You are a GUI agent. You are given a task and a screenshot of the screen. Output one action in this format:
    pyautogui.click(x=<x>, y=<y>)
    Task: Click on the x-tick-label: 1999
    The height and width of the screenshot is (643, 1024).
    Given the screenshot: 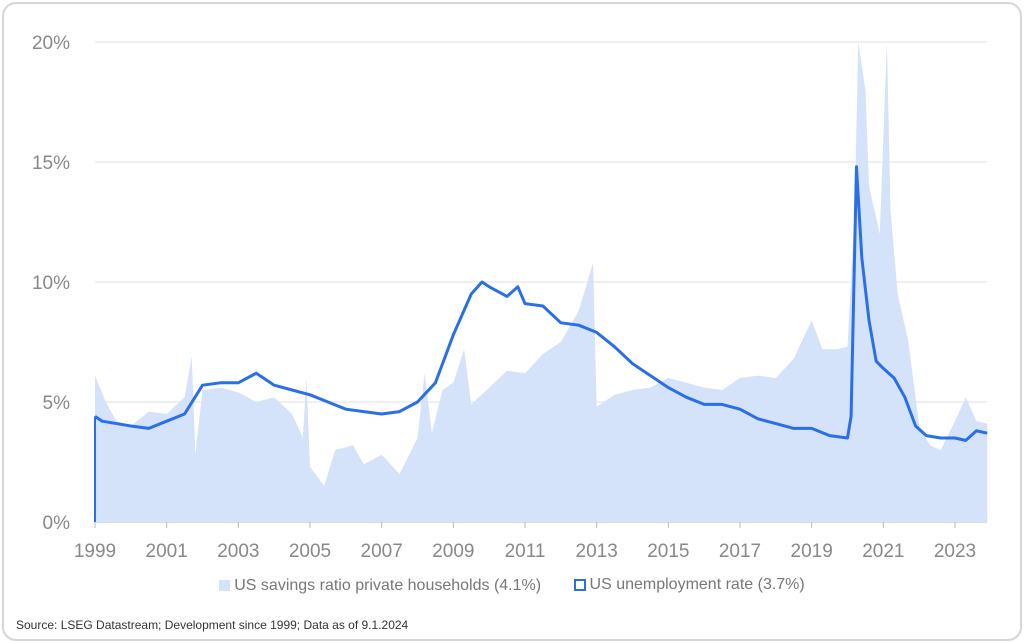 What is the action you would take?
    pyautogui.click(x=95, y=551)
    